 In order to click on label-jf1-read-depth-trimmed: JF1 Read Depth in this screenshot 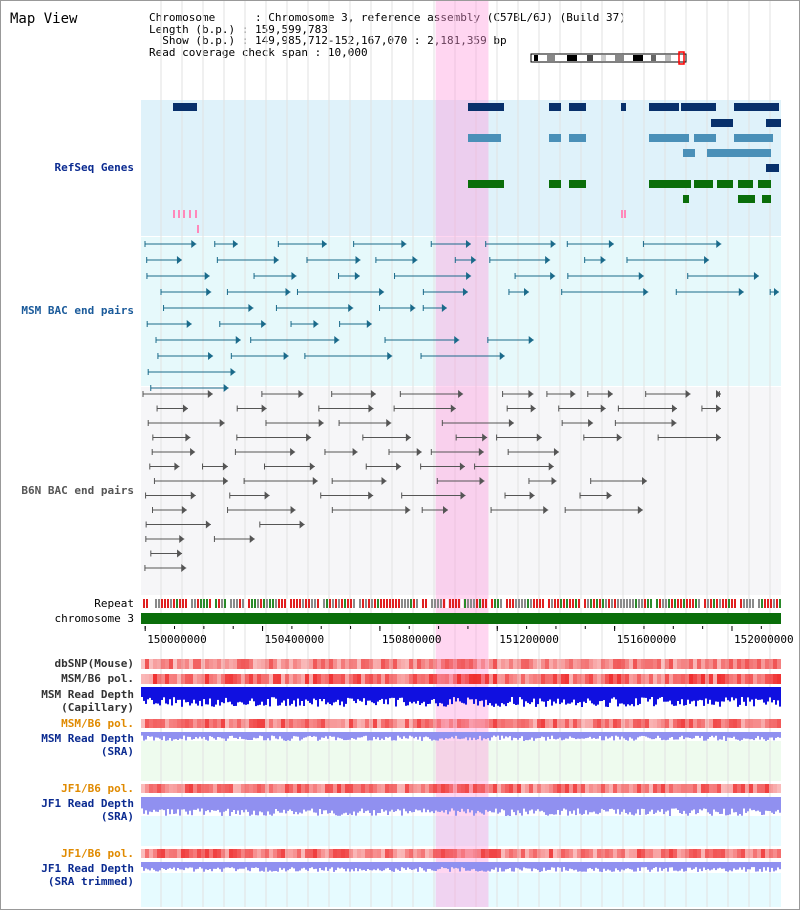, I will do `click(87, 868)`.